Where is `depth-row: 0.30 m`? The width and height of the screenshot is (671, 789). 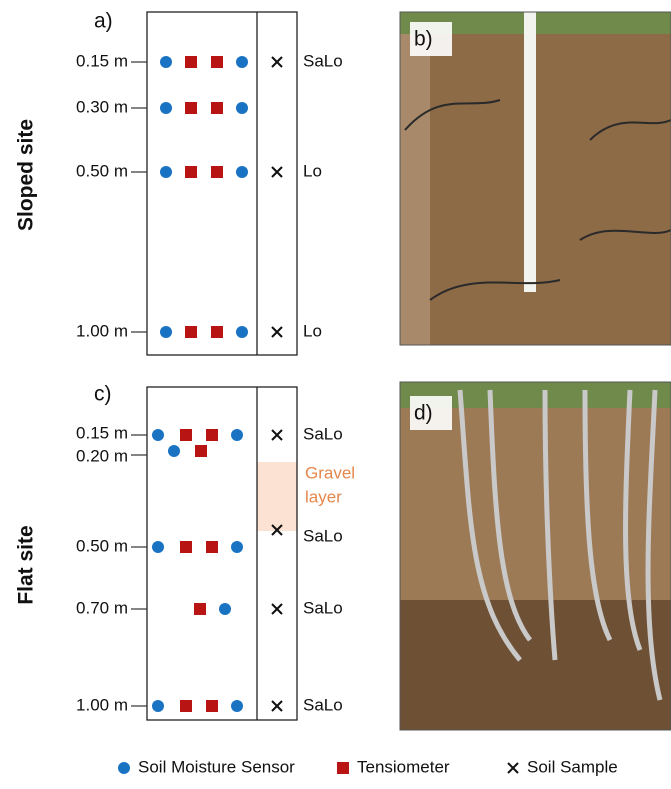
depth-row: 0.30 m is located at coordinates (162, 106).